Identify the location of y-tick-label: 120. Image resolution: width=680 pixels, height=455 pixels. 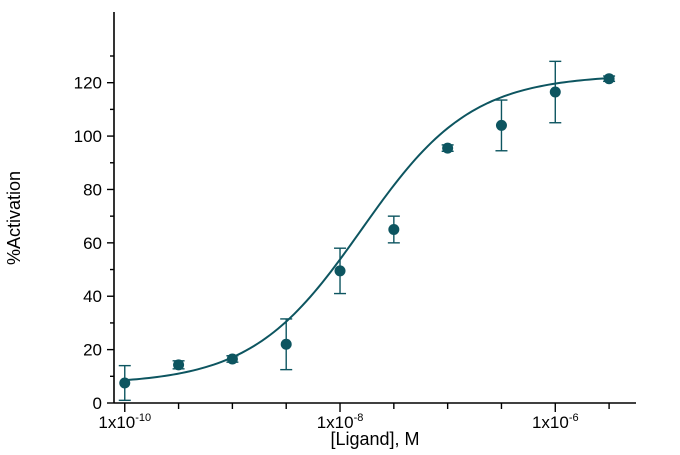
(88, 83).